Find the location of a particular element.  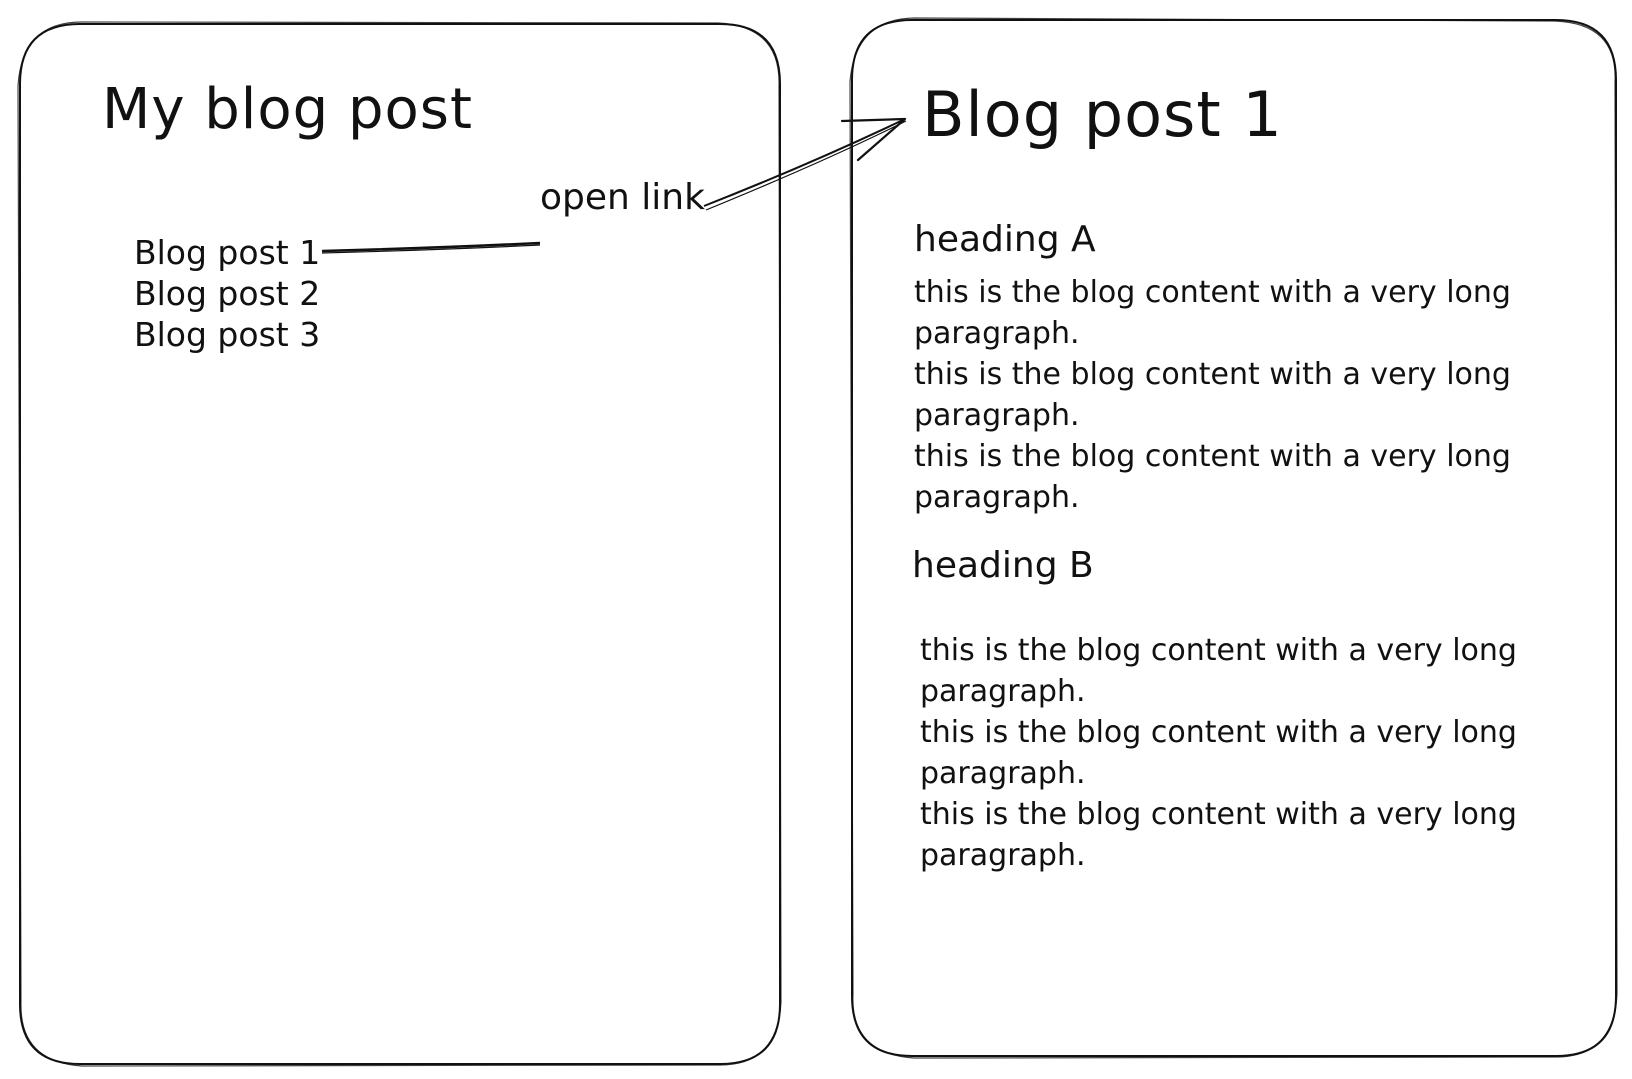

blog-post-link-1: Blog post 1 is located at coordinates (227, 252).